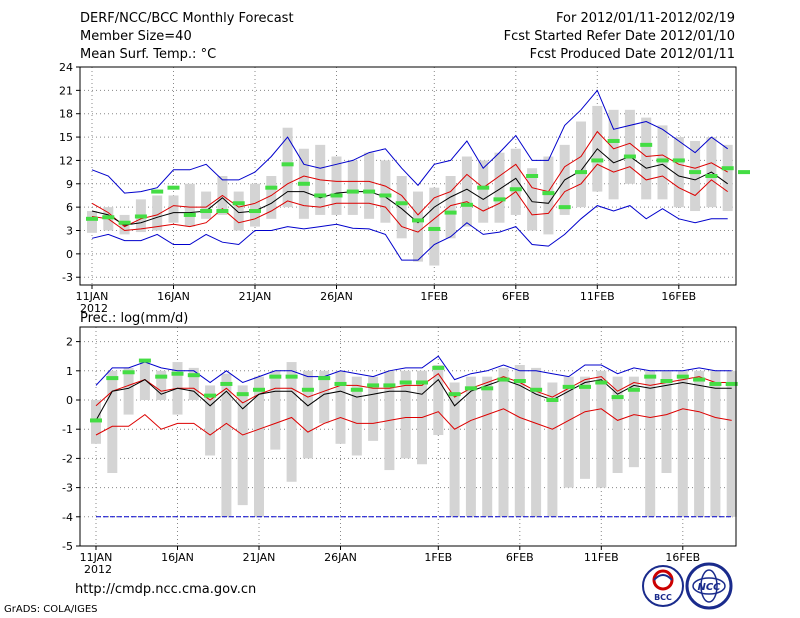 This screenshot has height=618, width=800. I want to click on forecast-range: For 2012/01/11-2012/02/19, so click(645, 18).